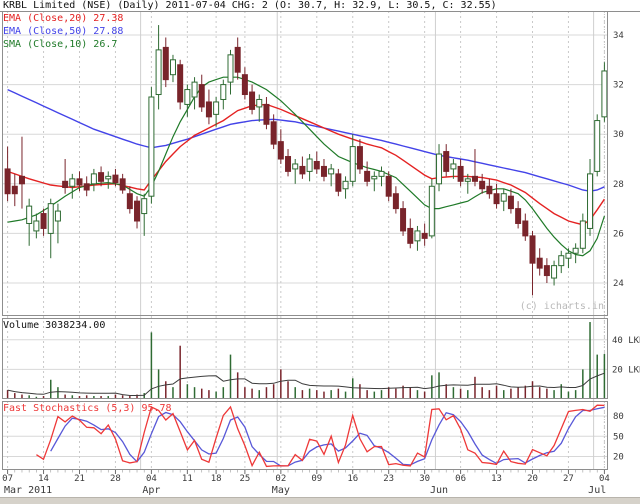  I want to click on svg-text: 07, so click(7, 479).